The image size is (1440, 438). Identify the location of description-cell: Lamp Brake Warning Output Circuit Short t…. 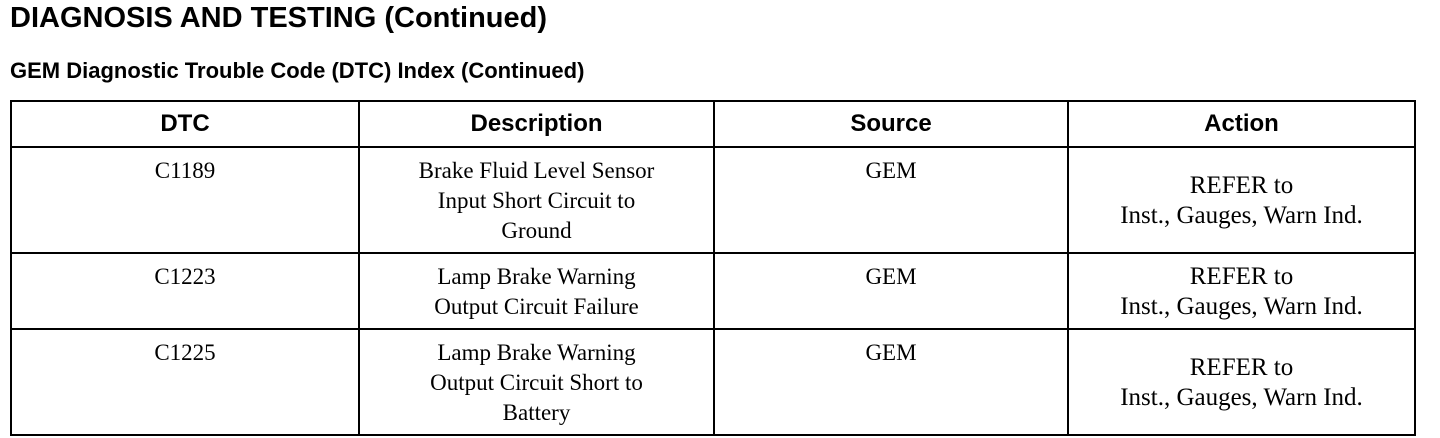
(536, 382).